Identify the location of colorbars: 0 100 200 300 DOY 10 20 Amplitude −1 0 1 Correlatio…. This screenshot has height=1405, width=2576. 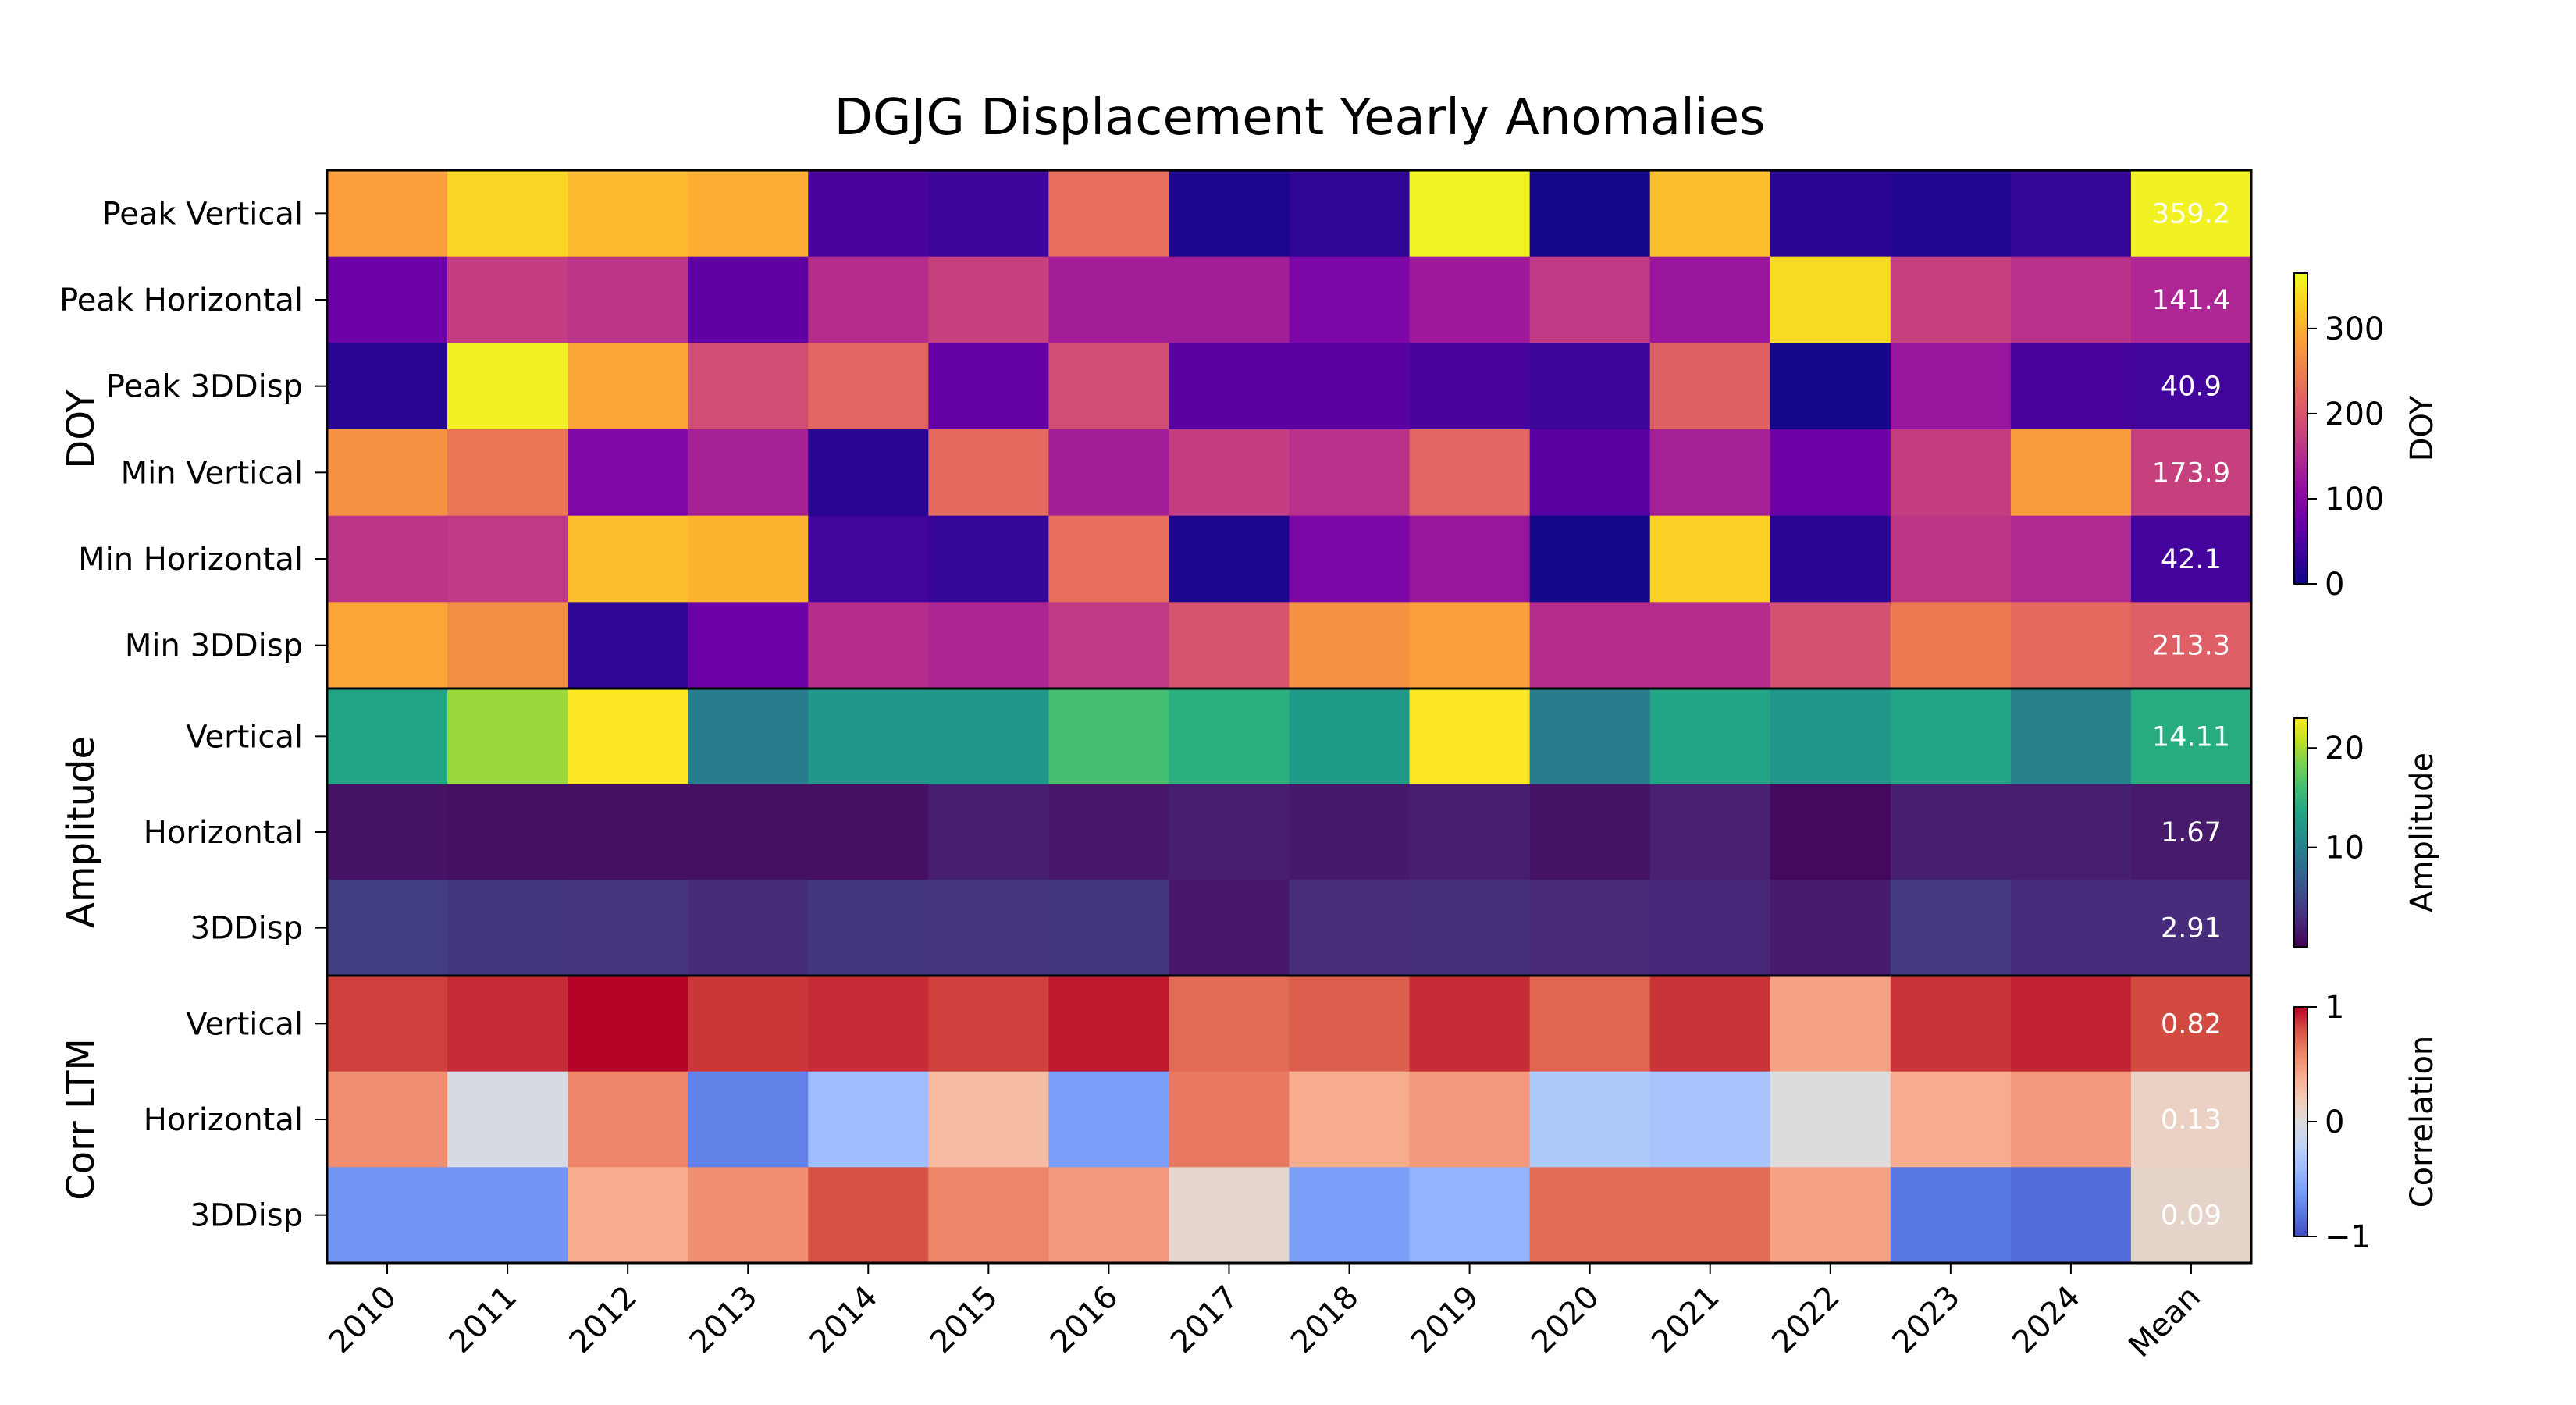
(2366, 763).